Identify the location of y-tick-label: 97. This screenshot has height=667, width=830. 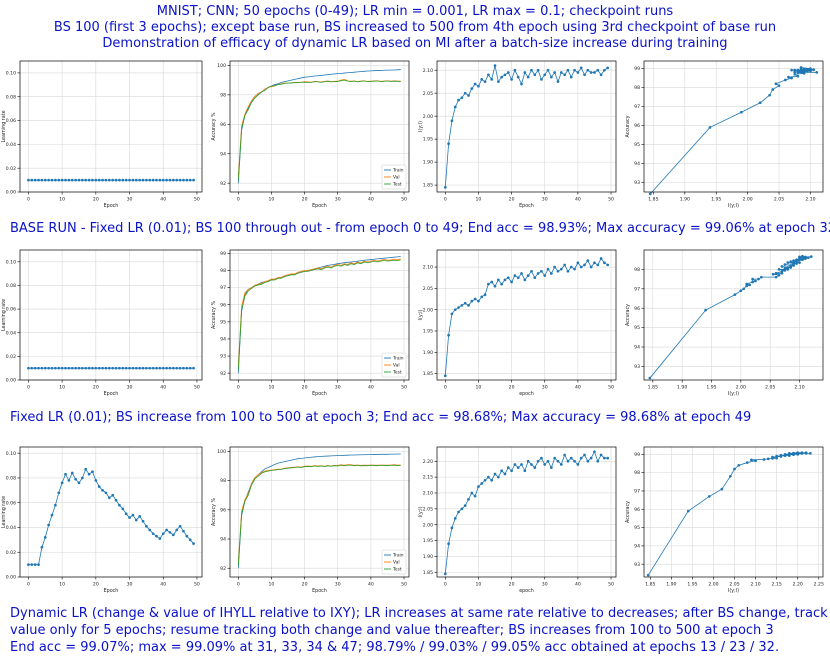
(223, 288).